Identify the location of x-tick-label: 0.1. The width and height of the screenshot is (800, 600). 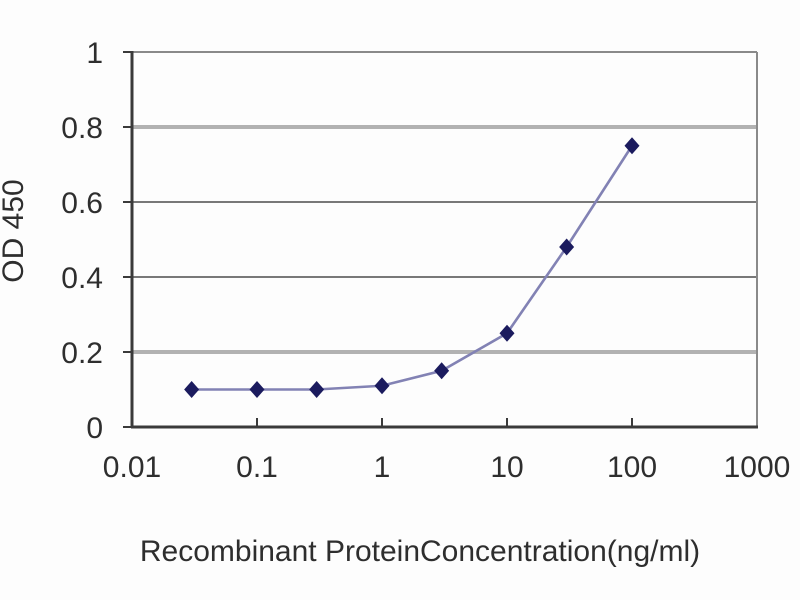
(257, 467).